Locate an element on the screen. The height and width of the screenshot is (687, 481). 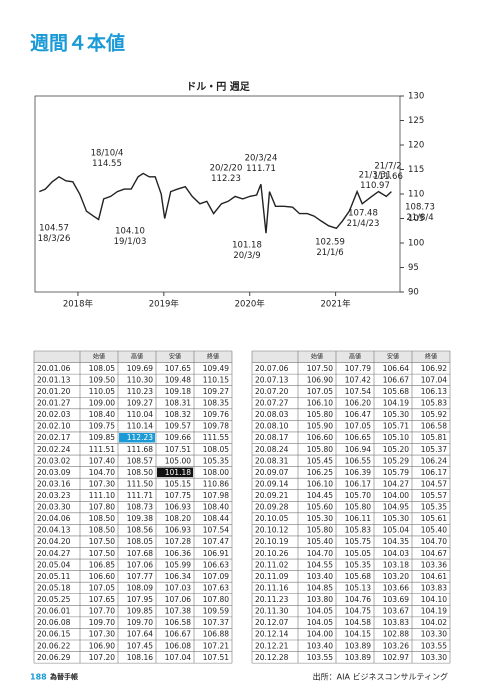
table-value: 107.09 is located at coordinates (216, 576).